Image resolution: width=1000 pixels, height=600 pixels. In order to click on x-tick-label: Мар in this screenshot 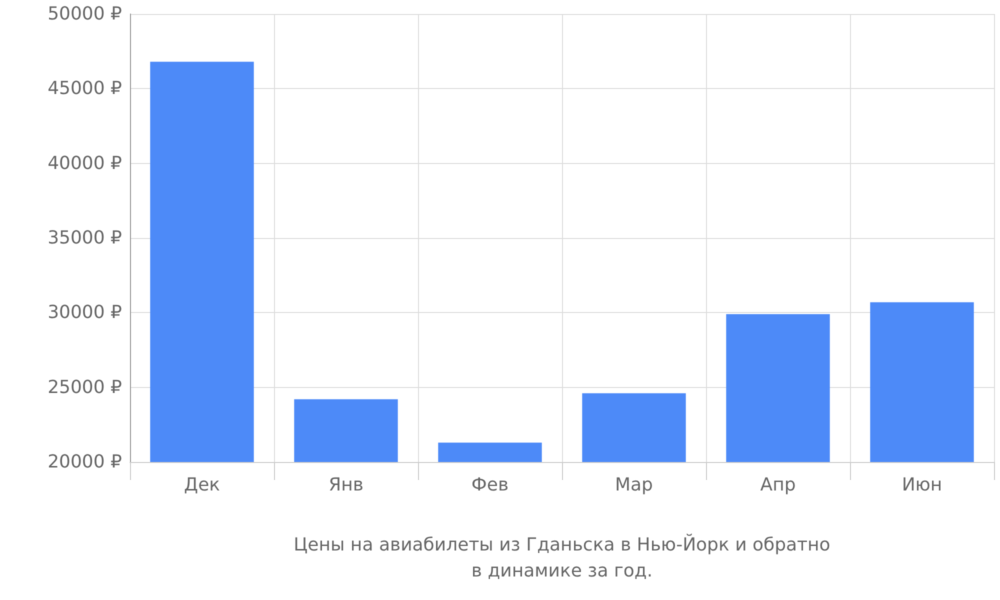, I will do `click(634, 485)`.